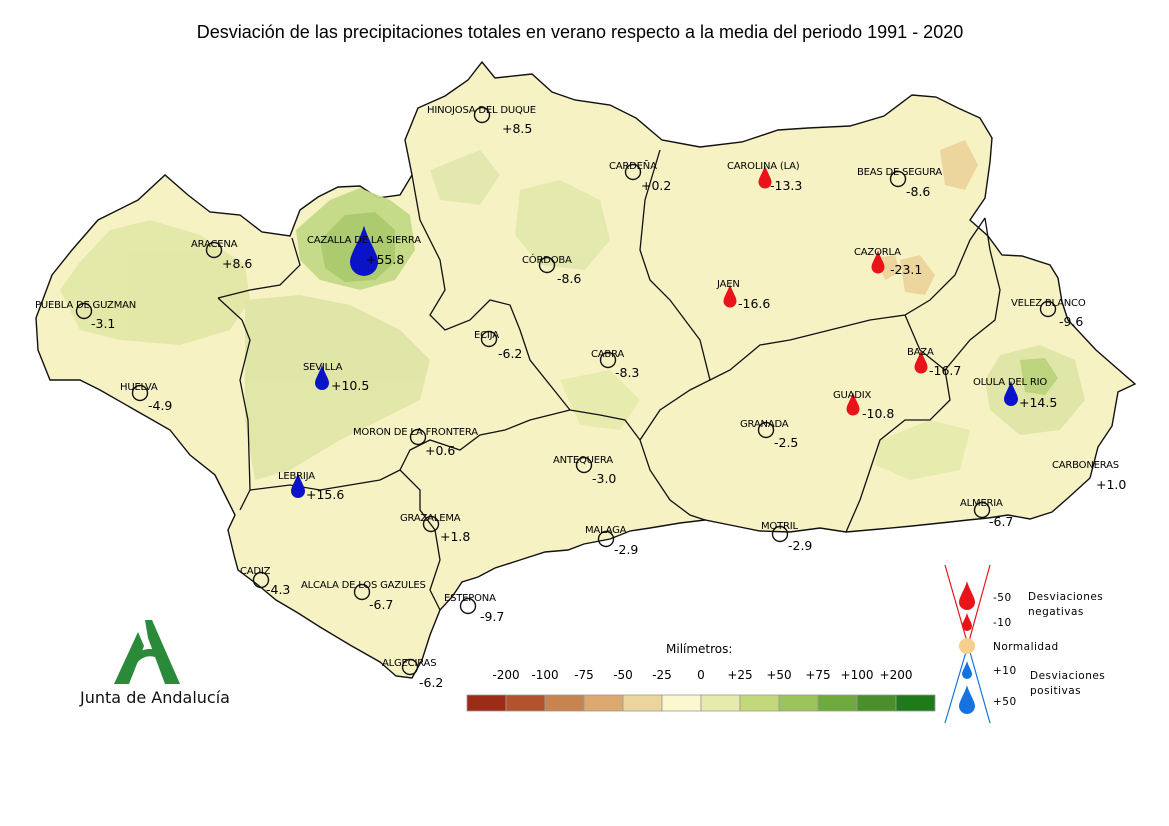 This screenshot has width=1169, height=826. Describe the element at coordinates (918, 191) in the screenshot. I see `station-value: -8.6` at that location.